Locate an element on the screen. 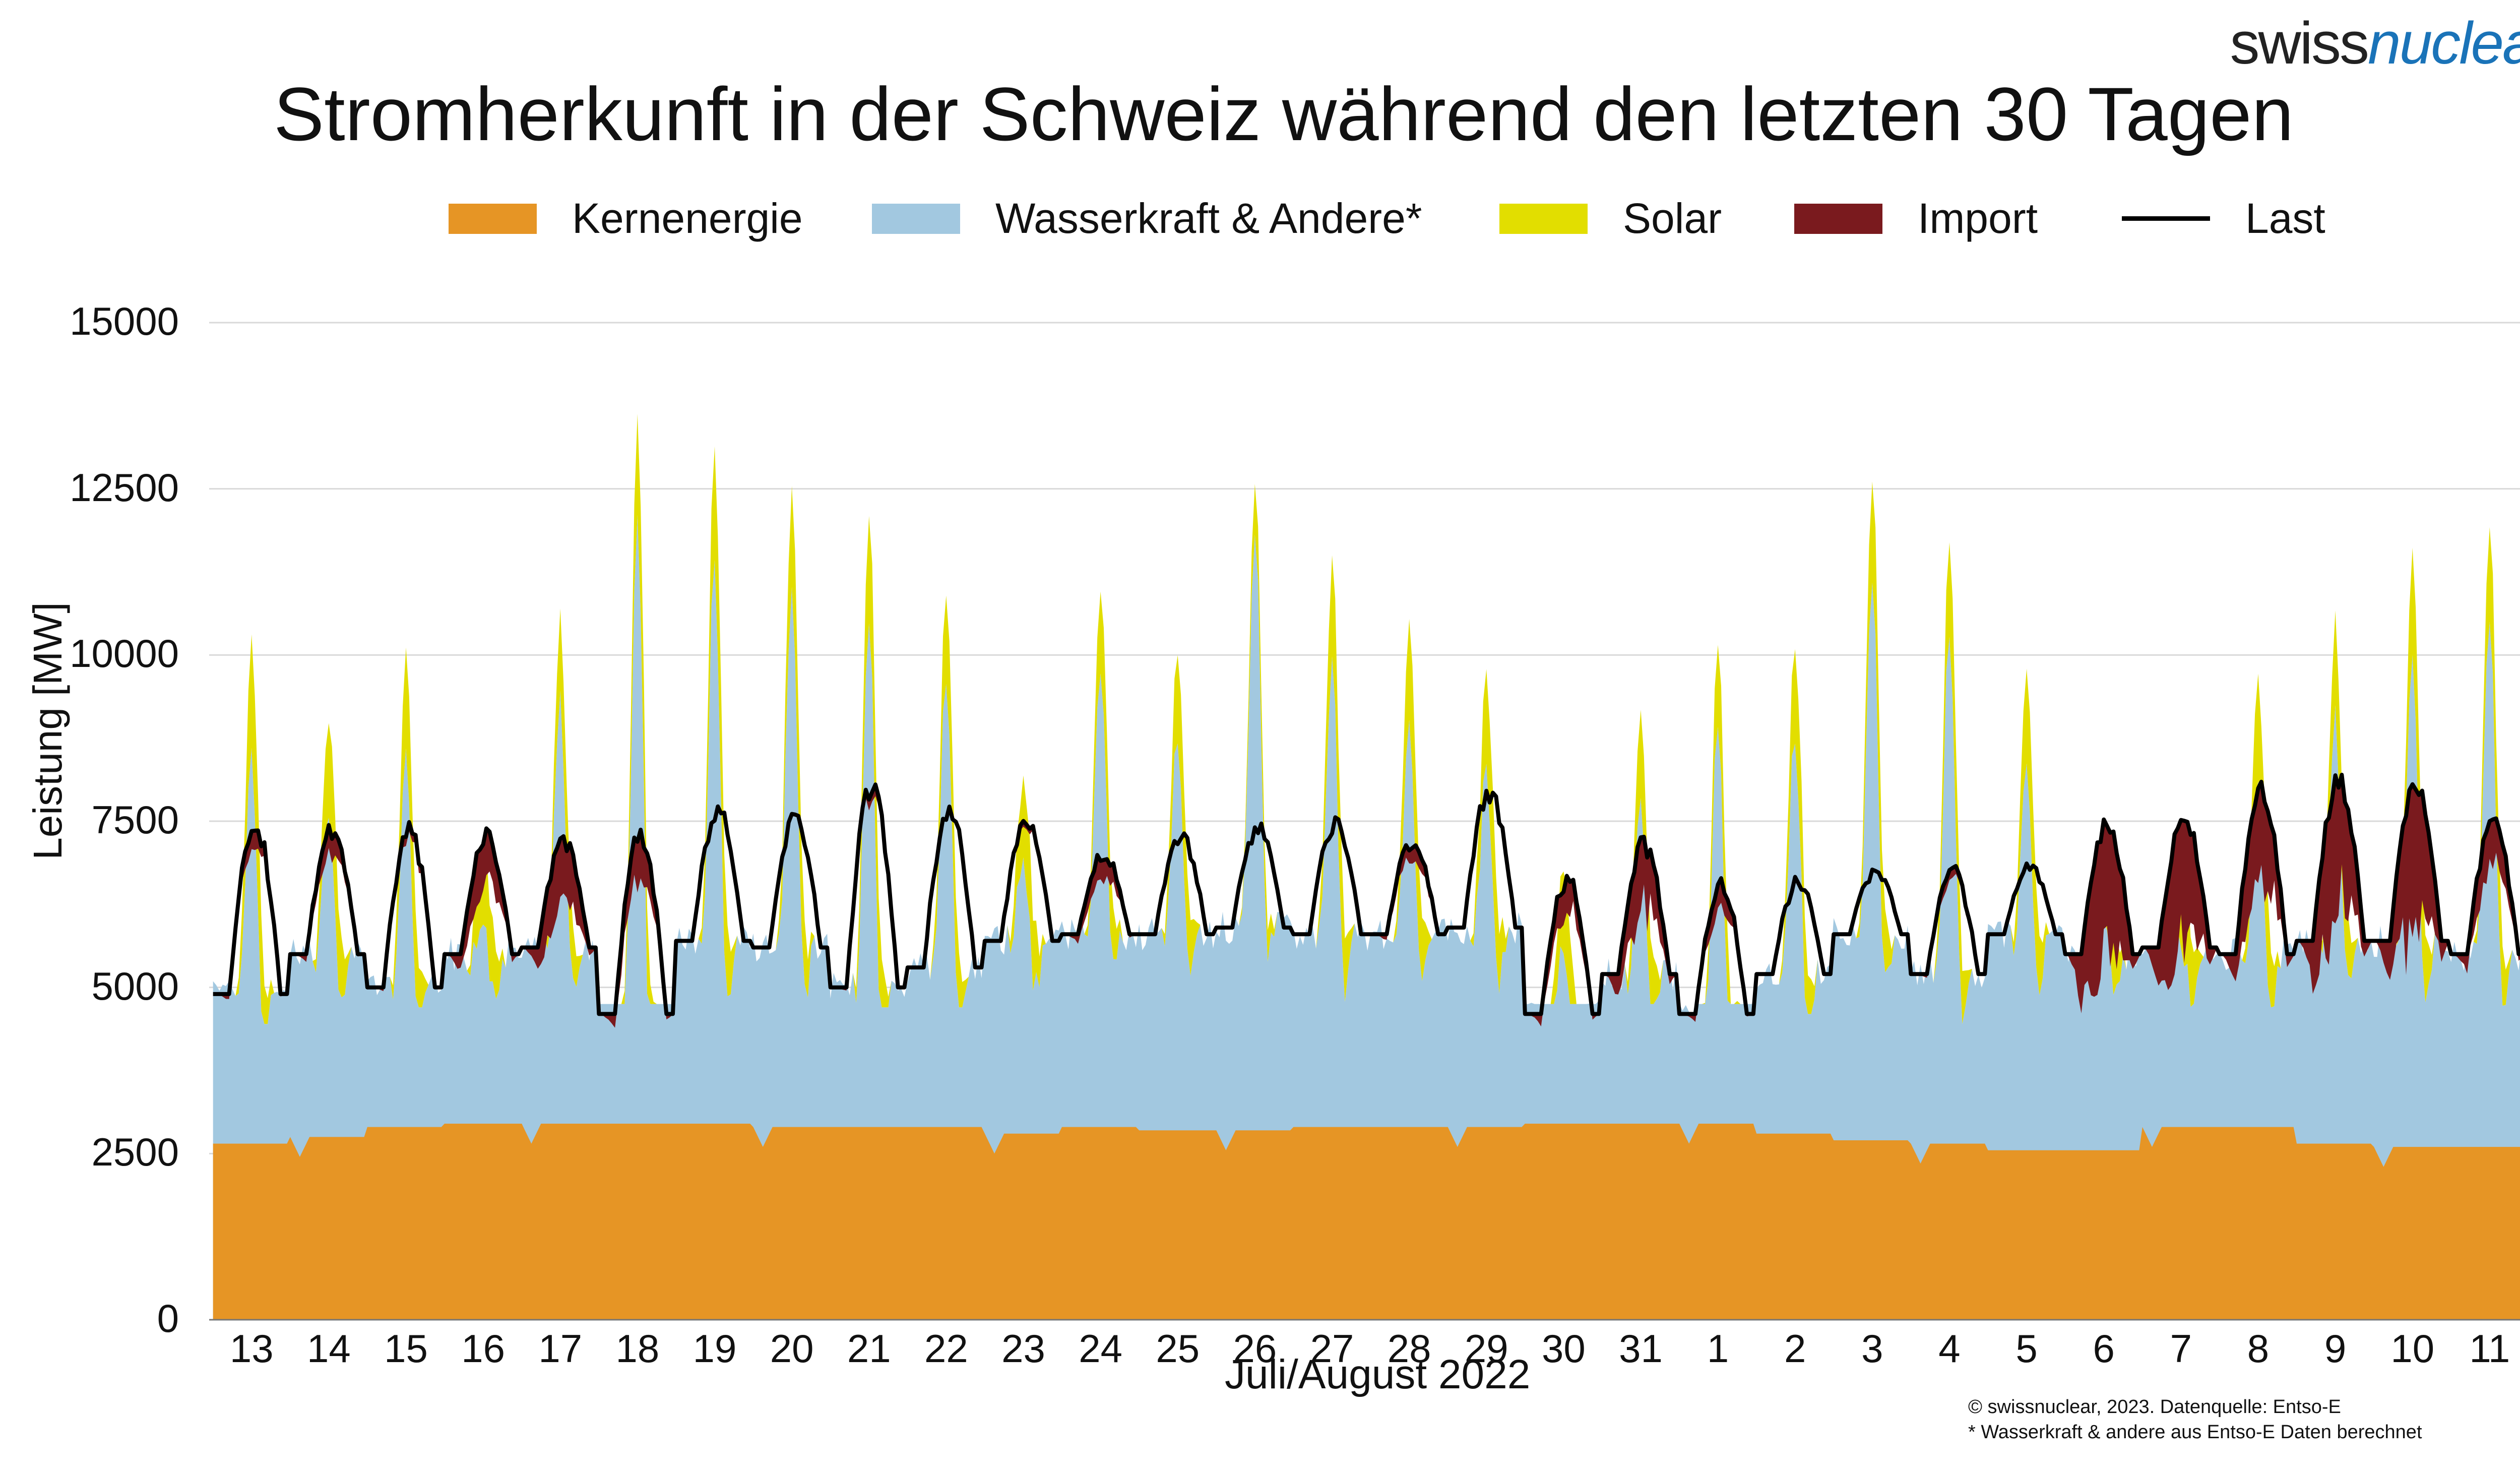  x-tick-label: 19 is located at coordinates (714, 1349).